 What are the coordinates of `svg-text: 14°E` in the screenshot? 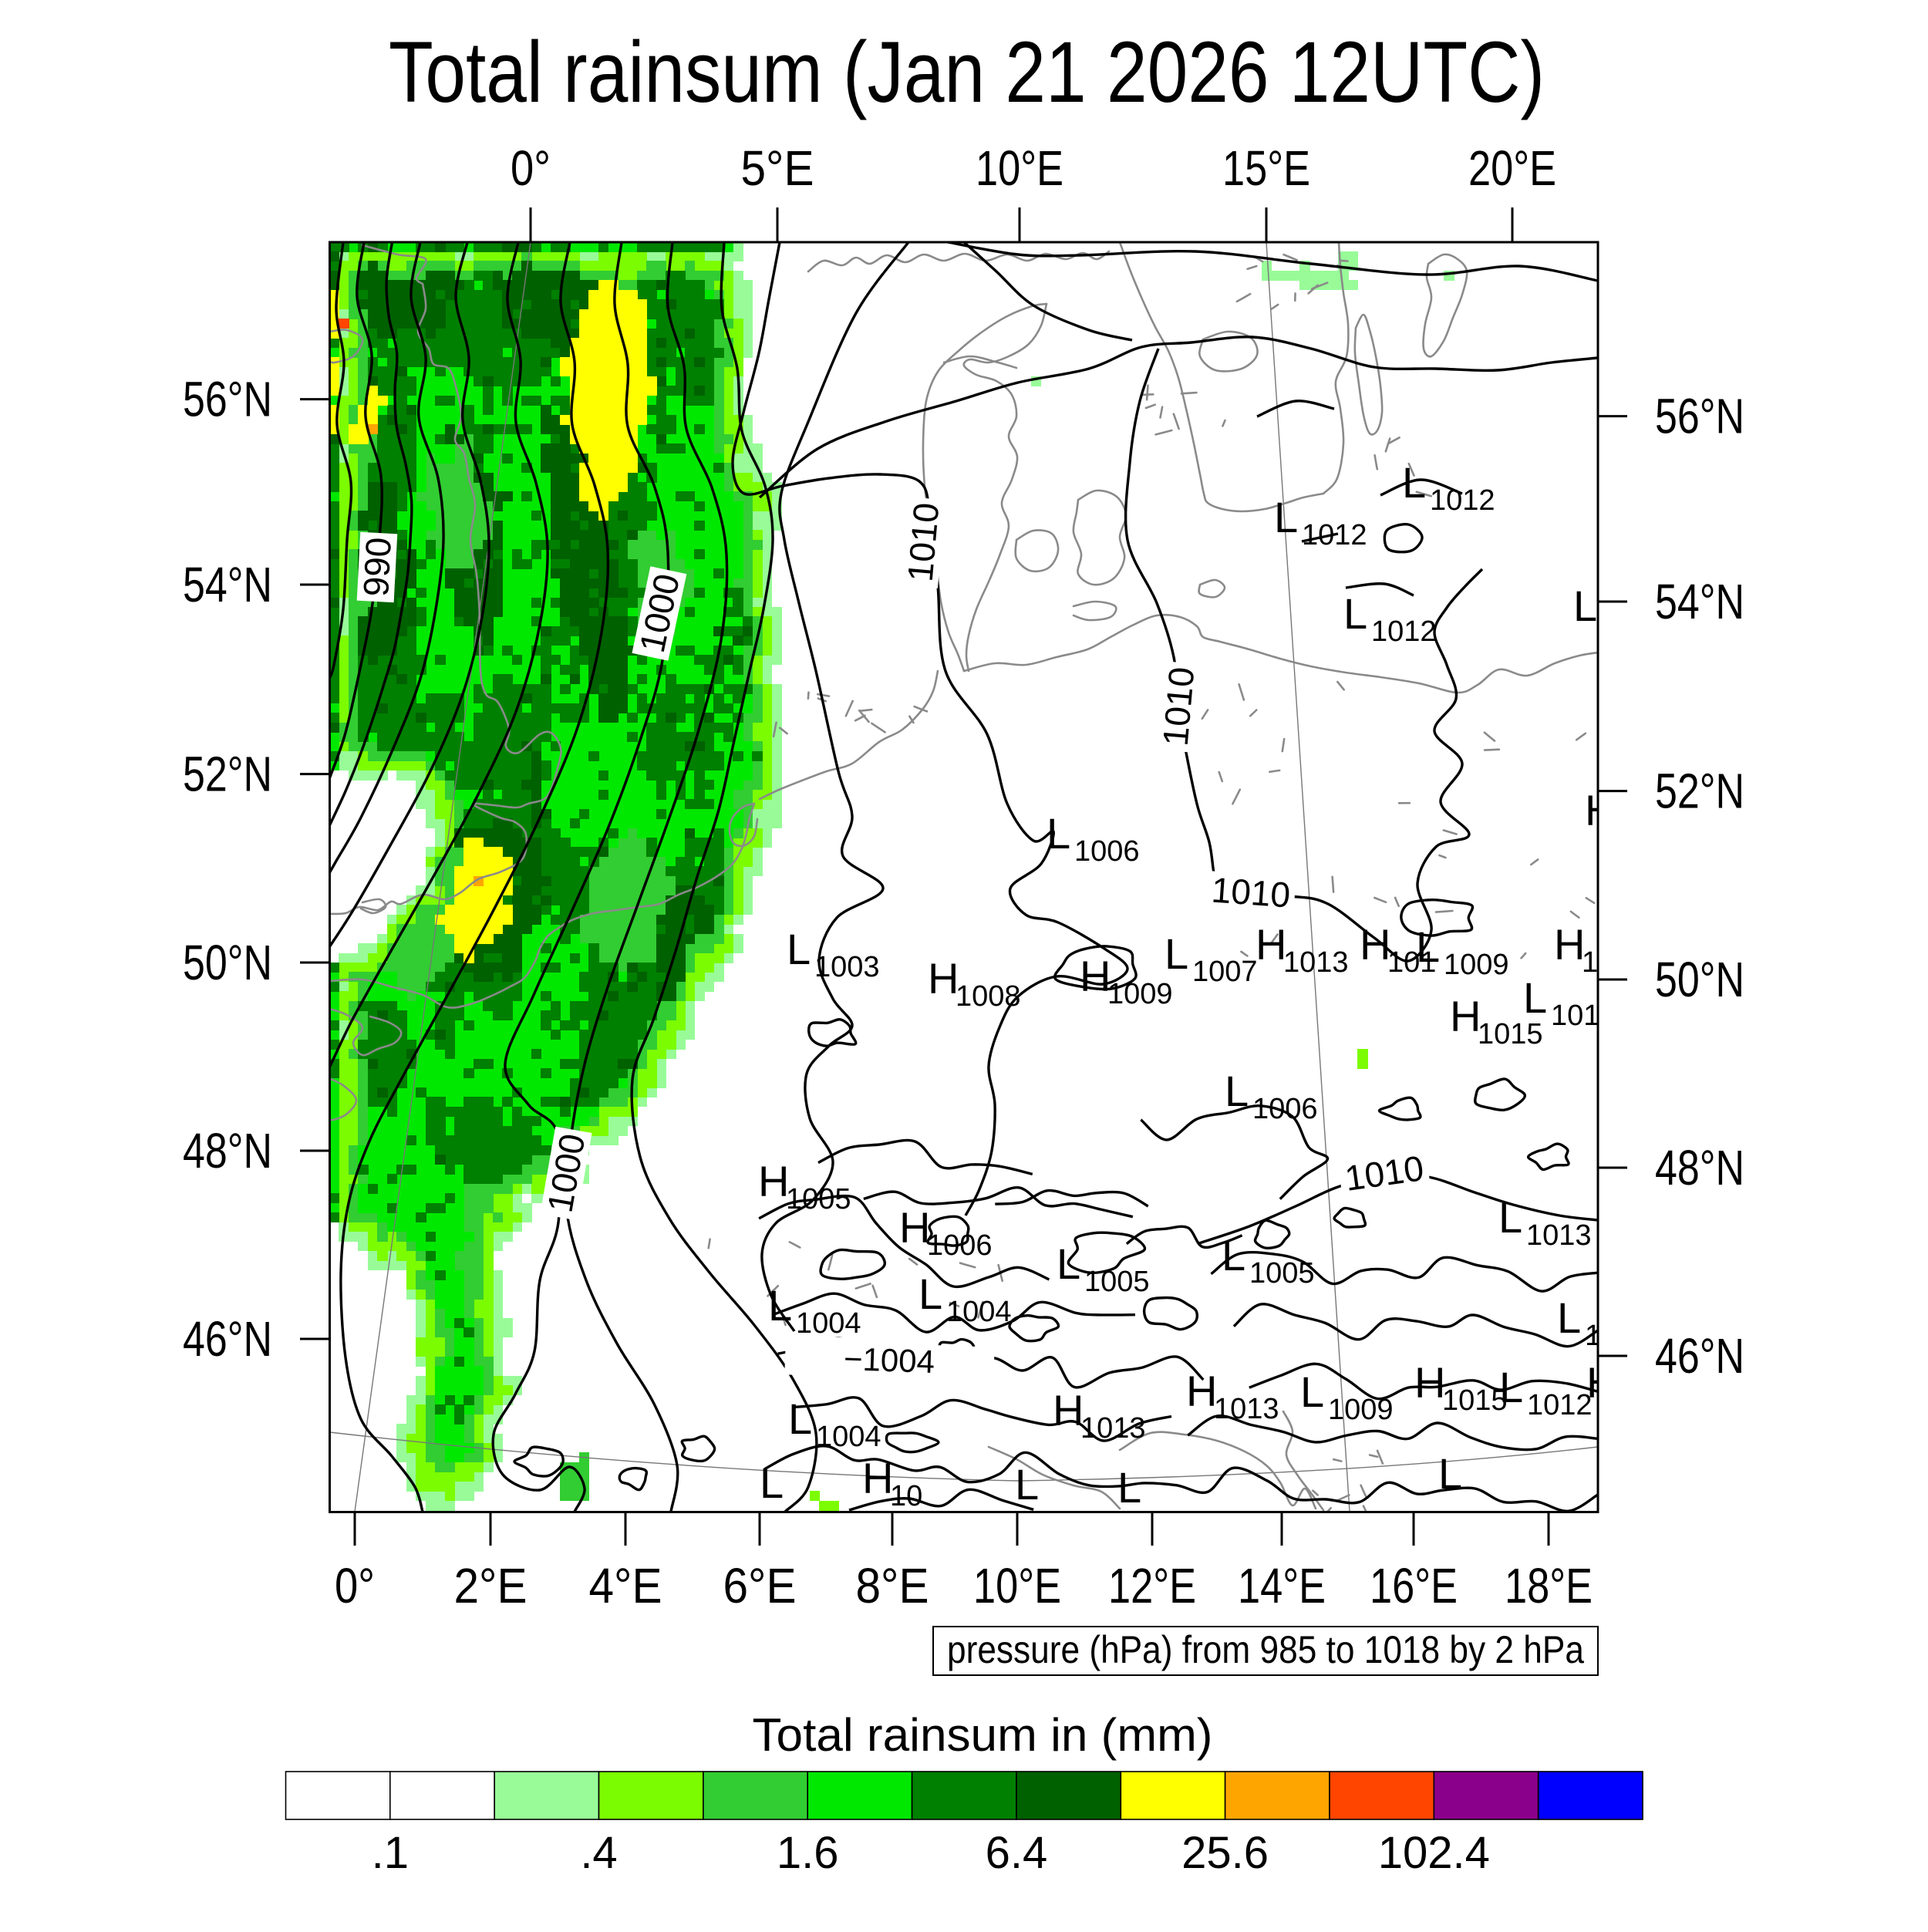 It's located at (1282, 1585).